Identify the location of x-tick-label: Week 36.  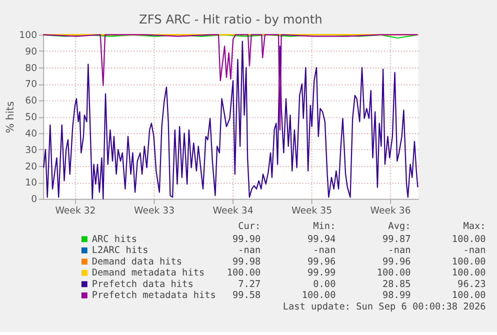
(390, 210).